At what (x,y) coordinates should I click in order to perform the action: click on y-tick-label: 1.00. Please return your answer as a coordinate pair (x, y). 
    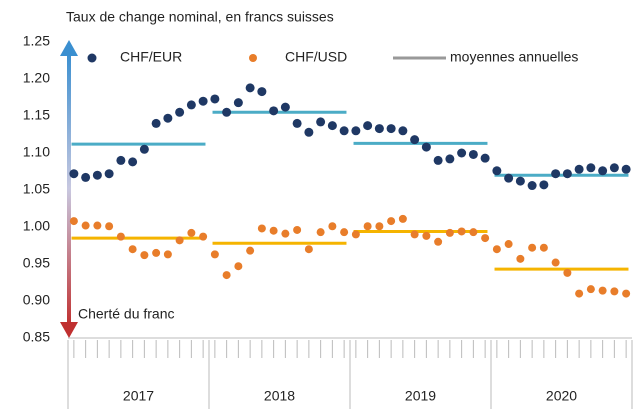
    Looking at the image, I should click on (36, 226).